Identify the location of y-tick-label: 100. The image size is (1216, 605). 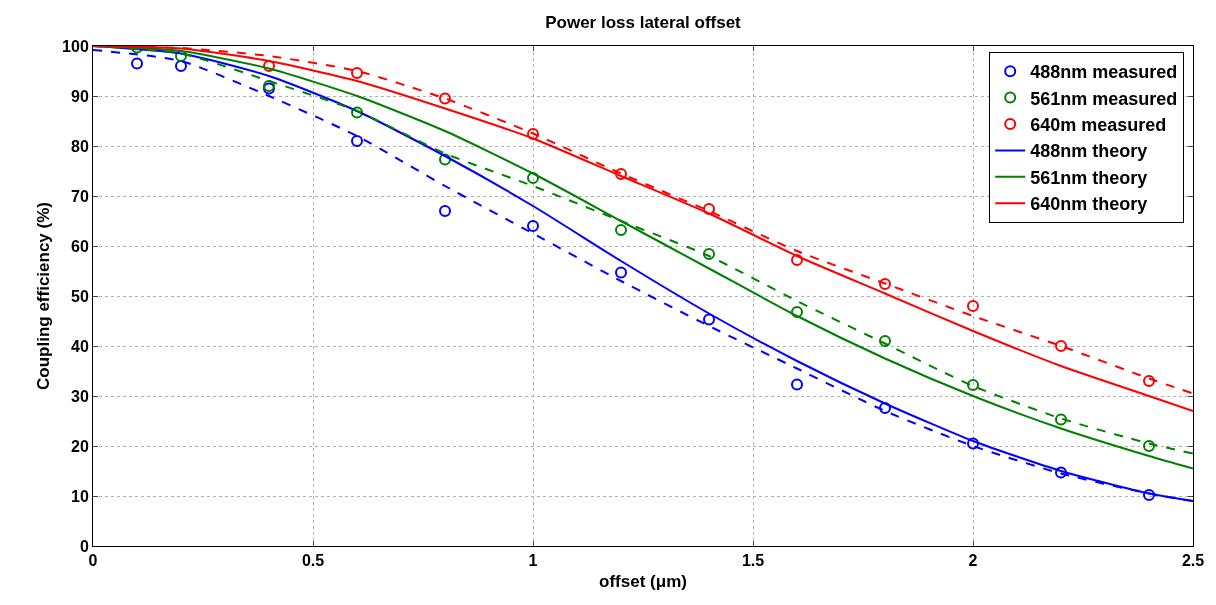
(75, 46).